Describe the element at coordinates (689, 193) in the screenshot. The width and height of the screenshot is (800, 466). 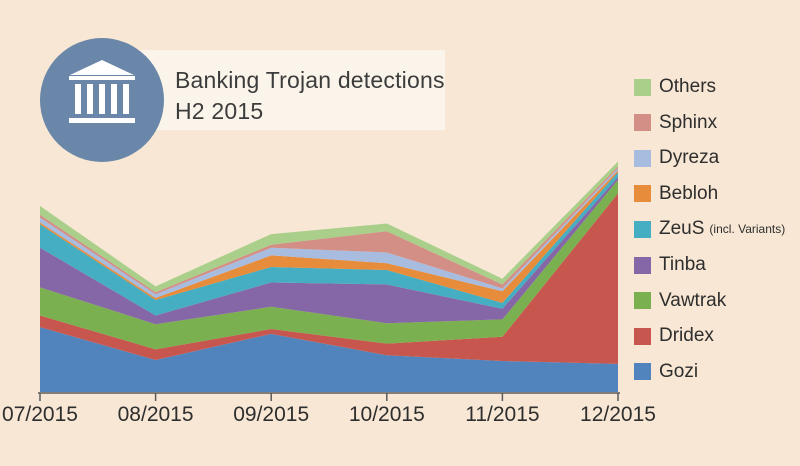
I see `legend-label: Bebloh` at that location.